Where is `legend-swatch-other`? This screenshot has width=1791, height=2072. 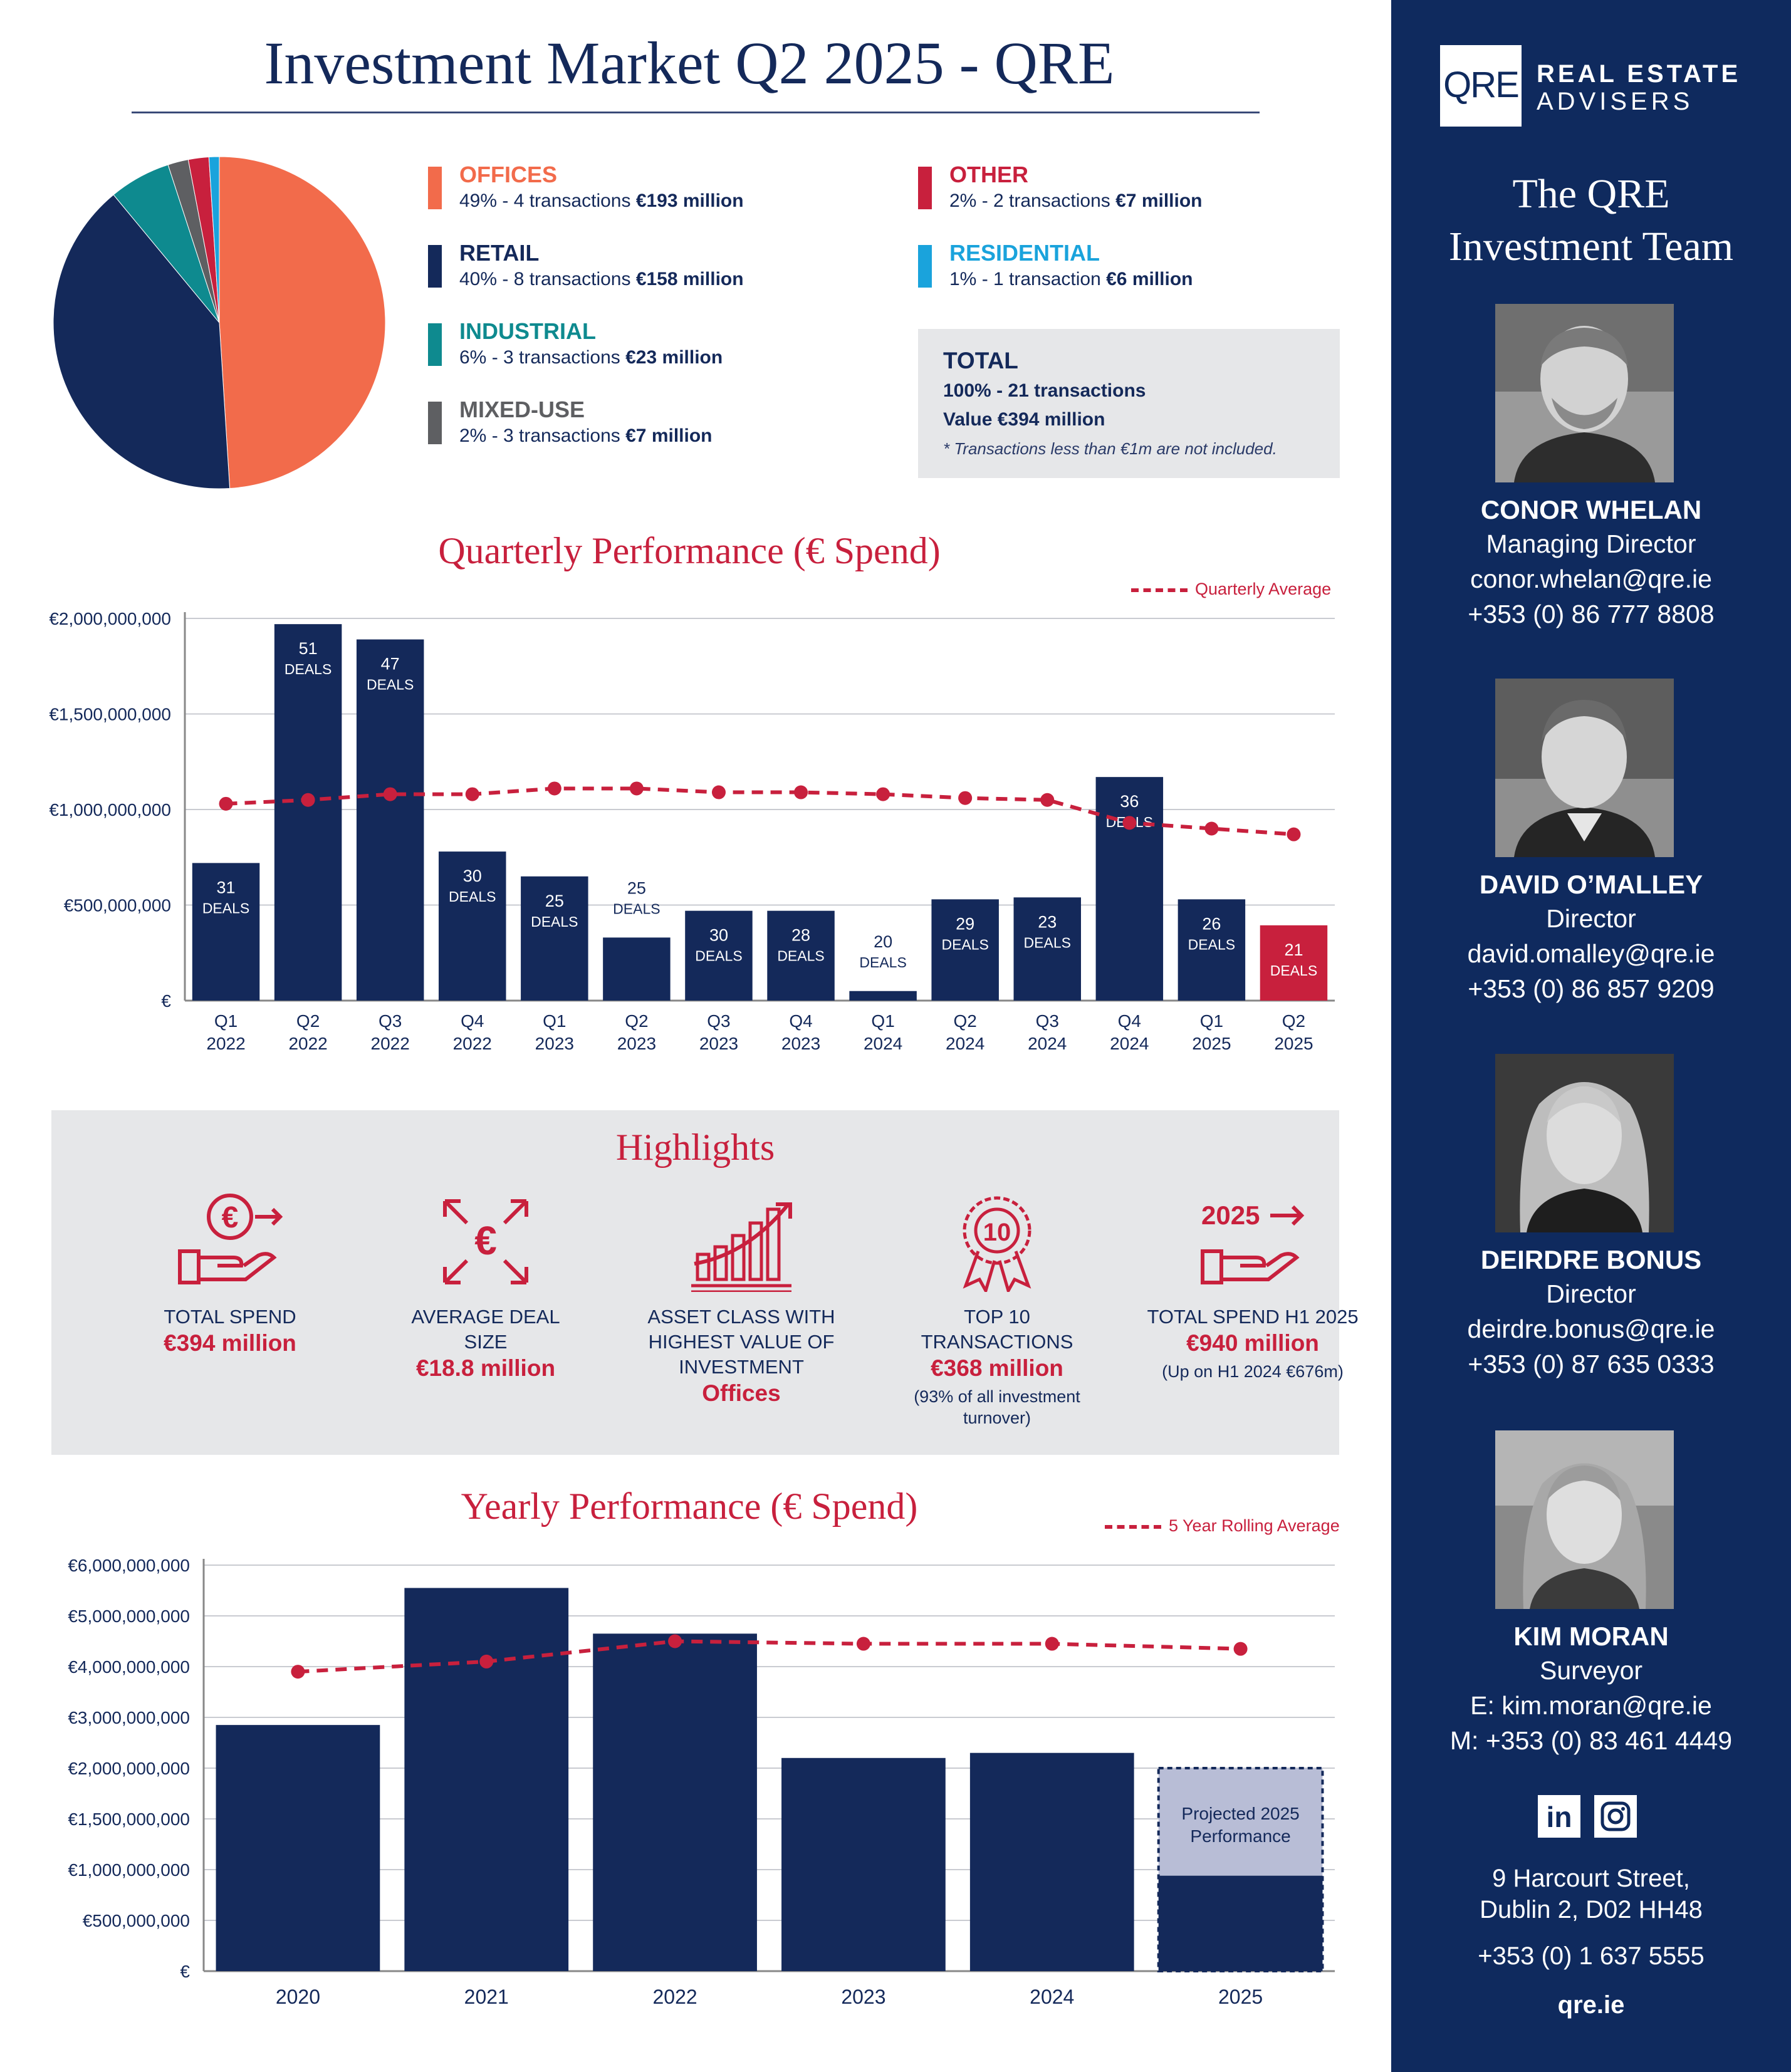 legend-swatch-other is located at coordinates (925, 188).